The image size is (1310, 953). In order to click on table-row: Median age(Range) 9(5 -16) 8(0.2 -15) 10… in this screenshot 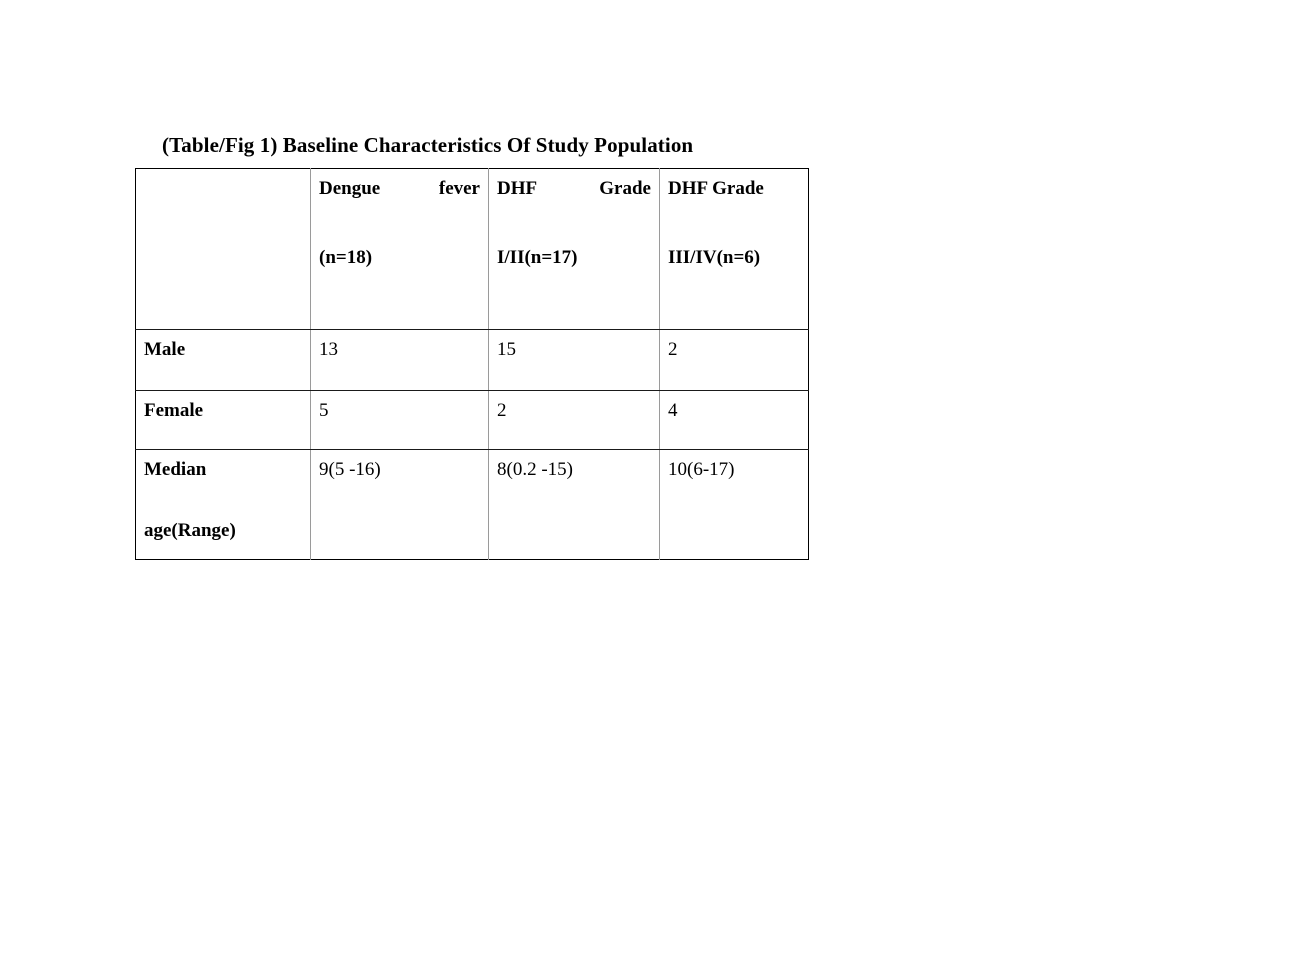, I will do `click(472, 504)`.